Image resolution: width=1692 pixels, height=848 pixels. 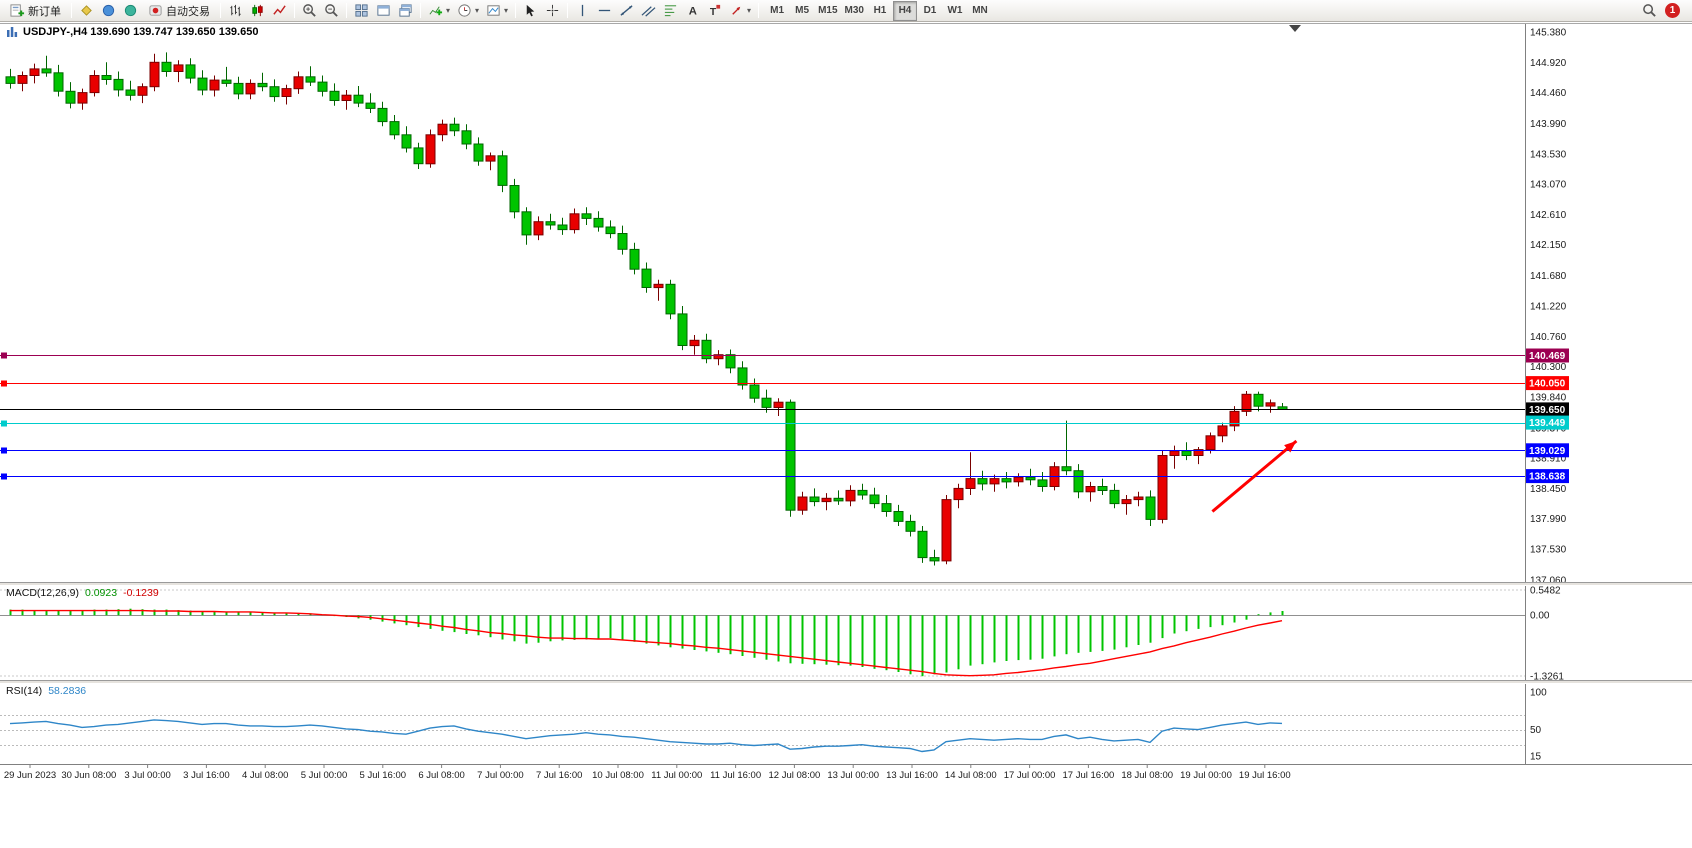 What do you see at coordinates (82, 593) in the screenshot?
I see `macd-label: MACD(12,26,9) 0.0923 -0.1239` at bounding box center [82, 593].